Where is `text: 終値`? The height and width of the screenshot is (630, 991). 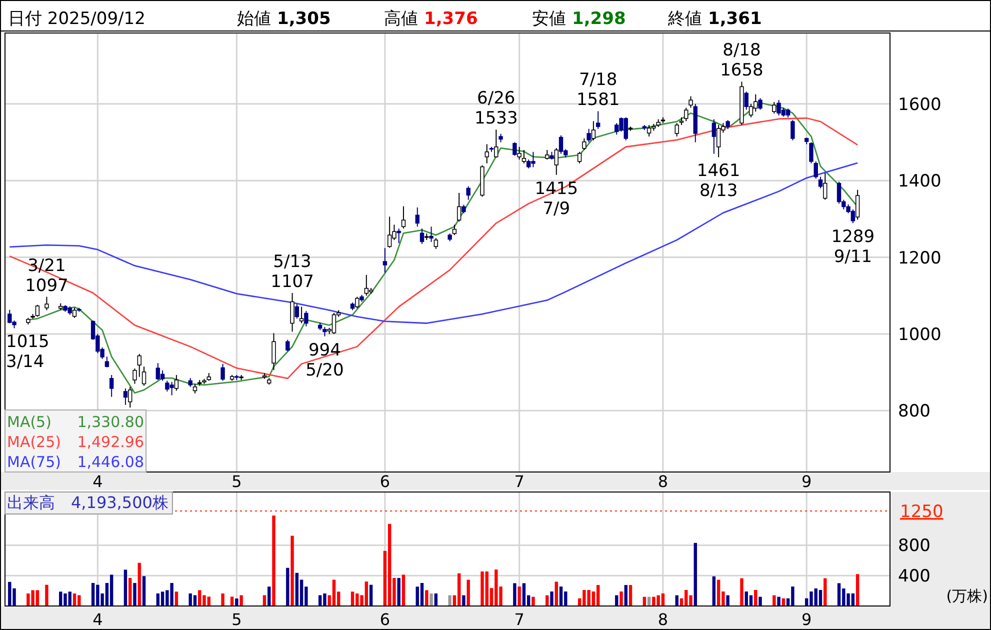
text: 終値 is located at coordinates (684, 19).